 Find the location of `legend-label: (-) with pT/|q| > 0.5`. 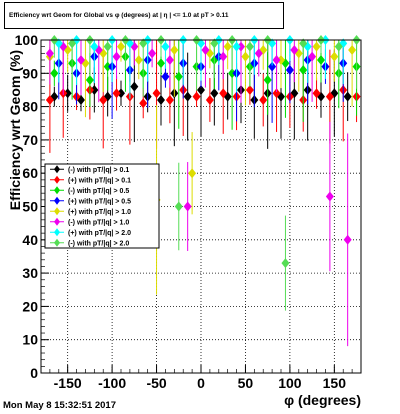

legend-label: (-) with pT/|q| > 0.5 is located at coordinates (98, 191).